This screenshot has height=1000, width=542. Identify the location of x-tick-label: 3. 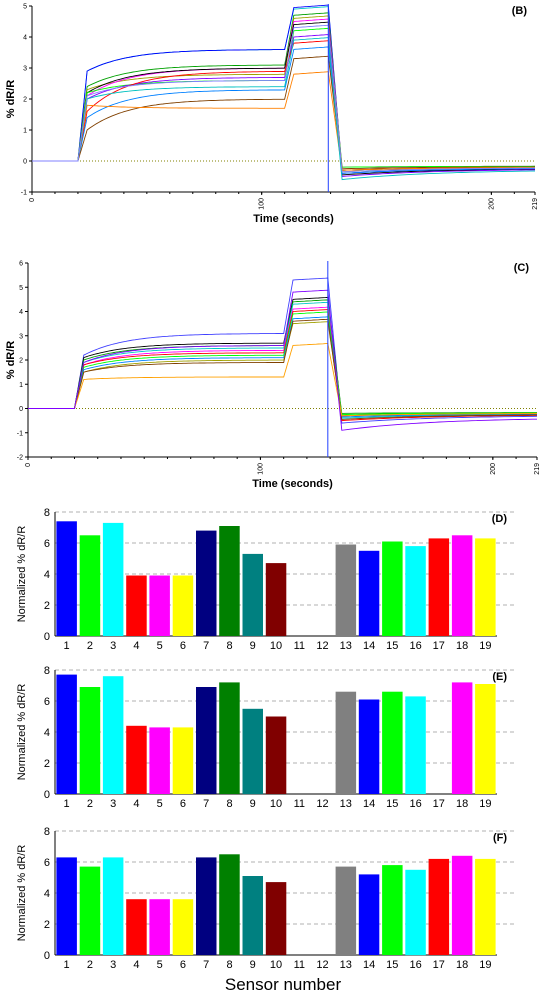
(113, 804).